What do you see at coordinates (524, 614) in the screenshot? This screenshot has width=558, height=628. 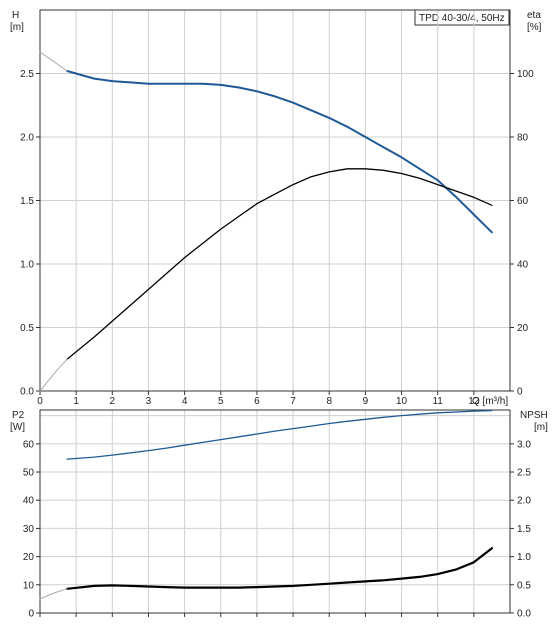 I see `bottom-right-tick-label: 0.0` at bounding box center [524, 614].